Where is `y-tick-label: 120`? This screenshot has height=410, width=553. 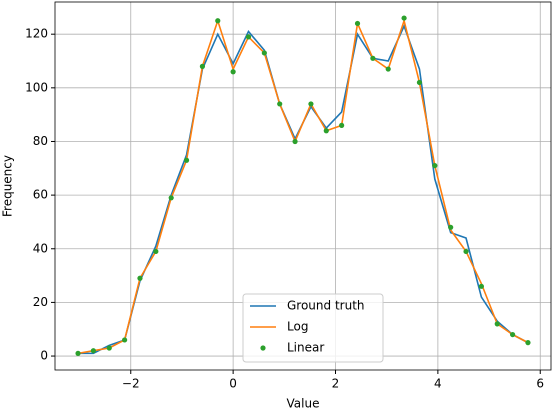 y-tick-label: 120 is located at coordinates (36, 34).